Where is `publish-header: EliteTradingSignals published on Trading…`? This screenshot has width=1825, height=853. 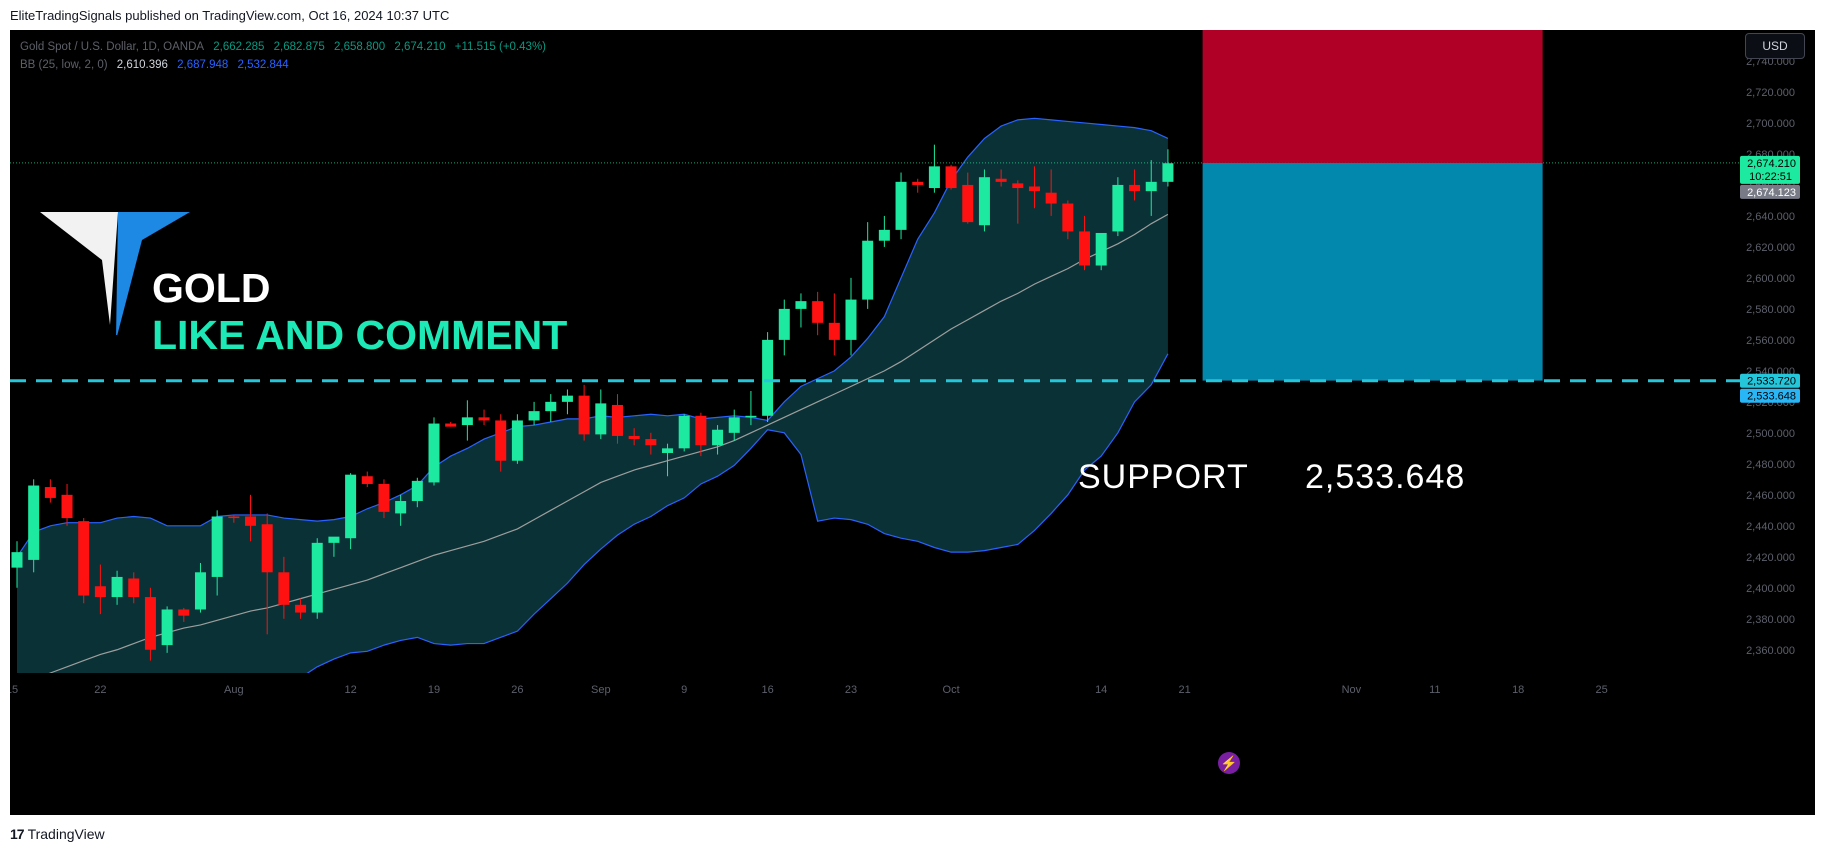 publish-header: EliteTradingSignals published on Trading… is located at coordinates (230, 15).